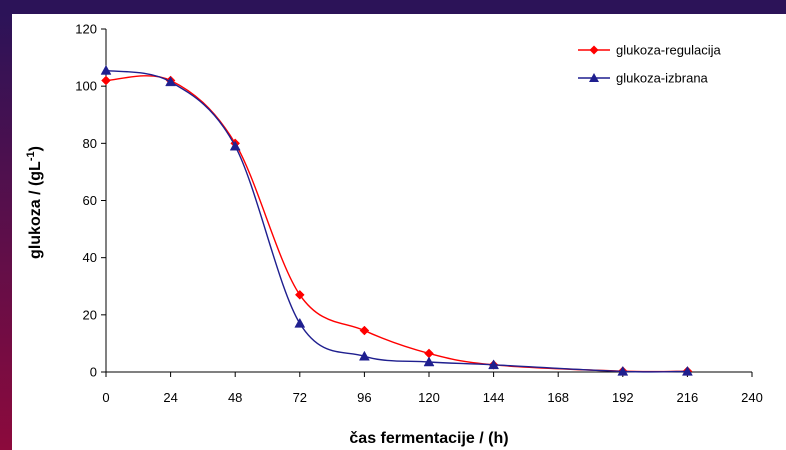 The image size is (786, 450). What do you see at coordinates (6, 232) in the screenshot?
I see `frame-left-bar` at bounding box center [6, 232].